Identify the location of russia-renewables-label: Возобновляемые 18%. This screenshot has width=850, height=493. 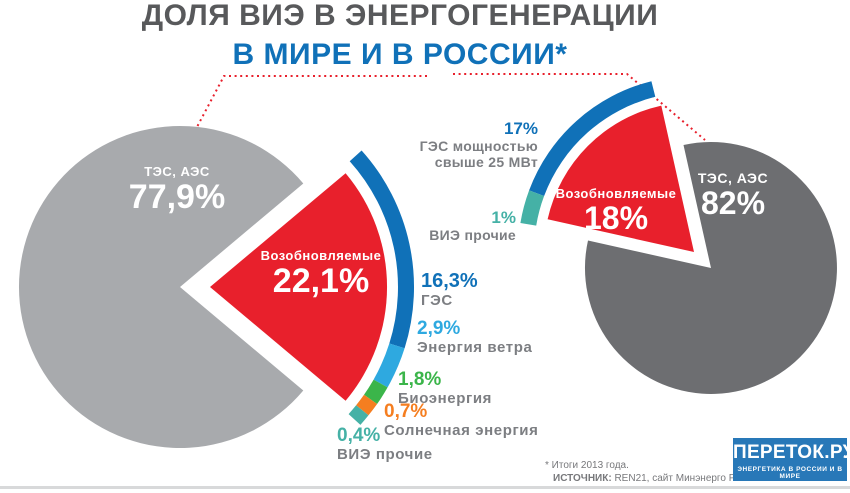
(616, 210).